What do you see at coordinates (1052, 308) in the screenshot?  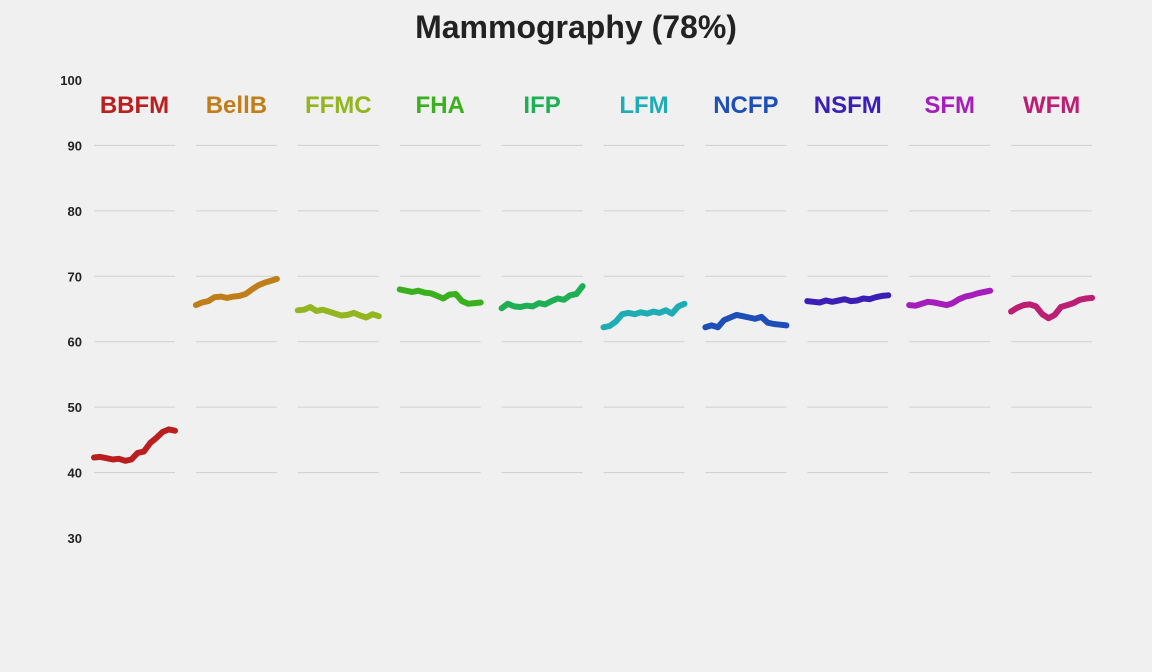 I see `series-line-wfm` at bounding box center [1052, 308].